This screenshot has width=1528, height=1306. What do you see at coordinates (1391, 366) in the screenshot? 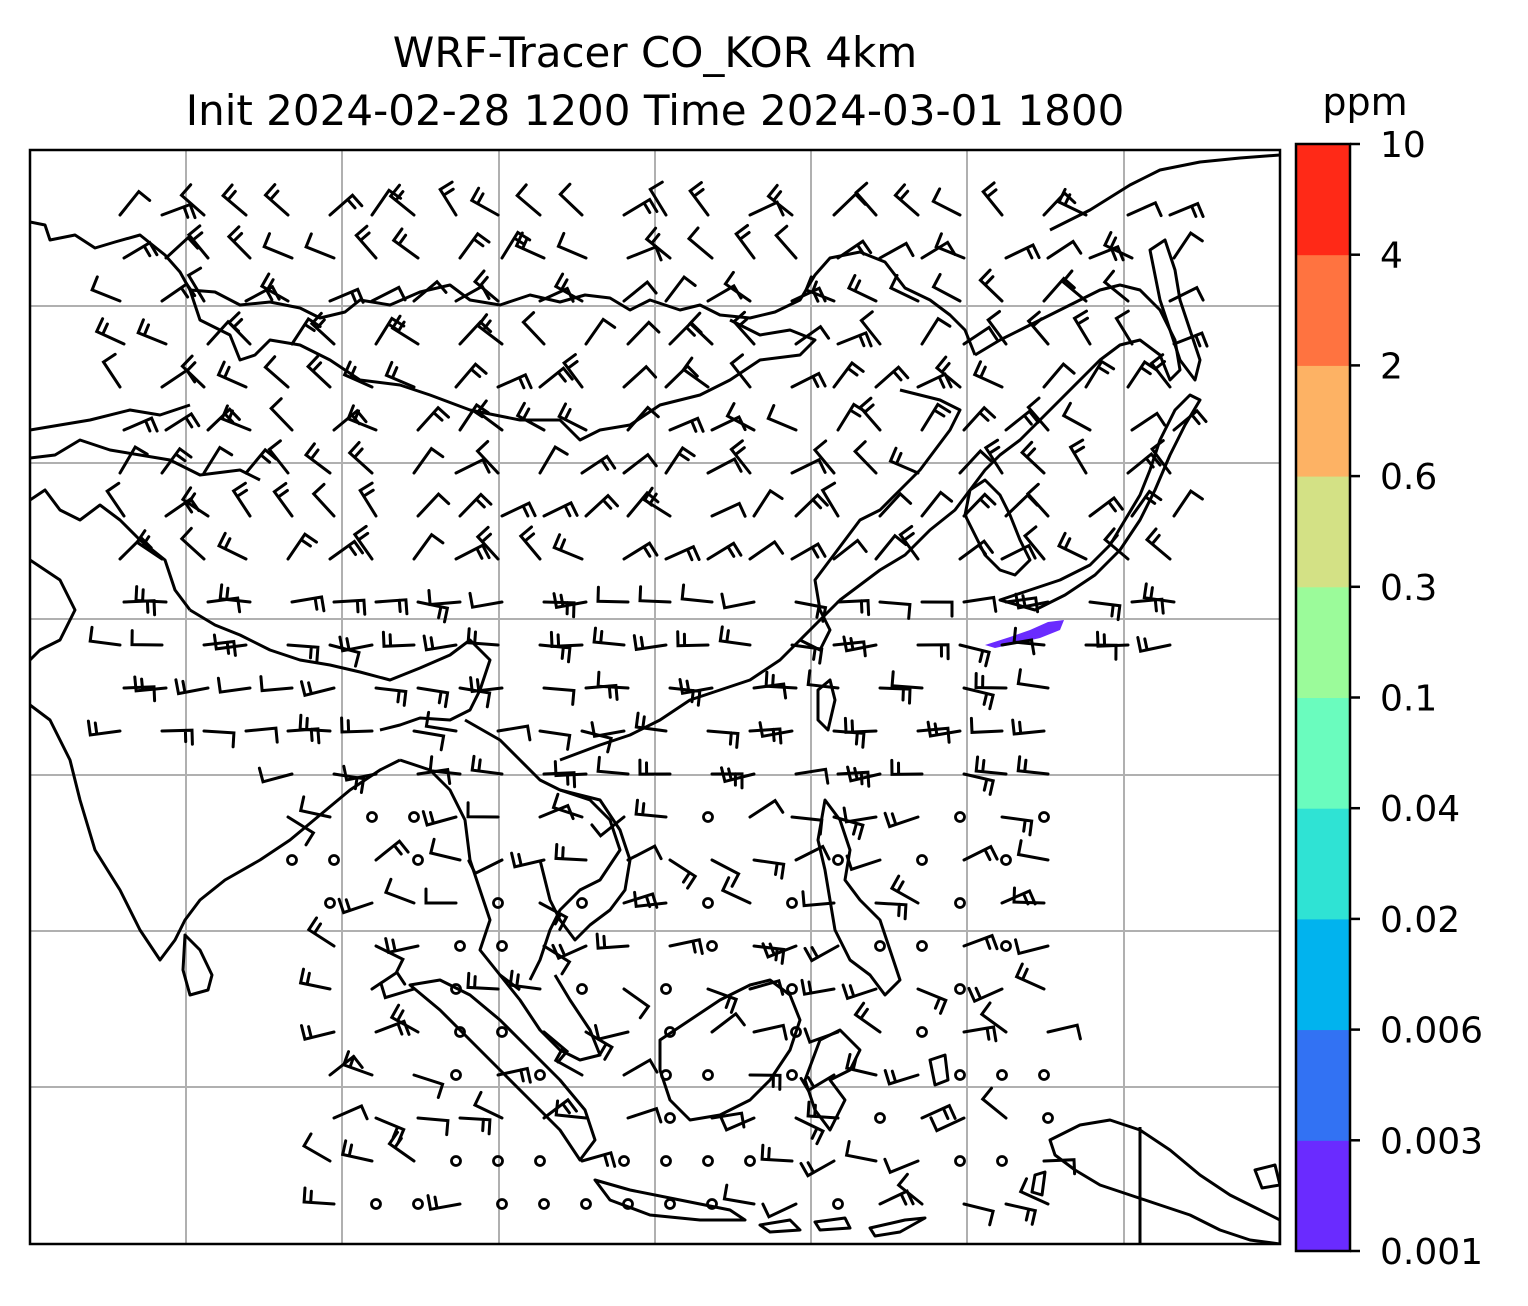
I see `colorbar-tick-label: 2` at bounding box center [1391, 366].